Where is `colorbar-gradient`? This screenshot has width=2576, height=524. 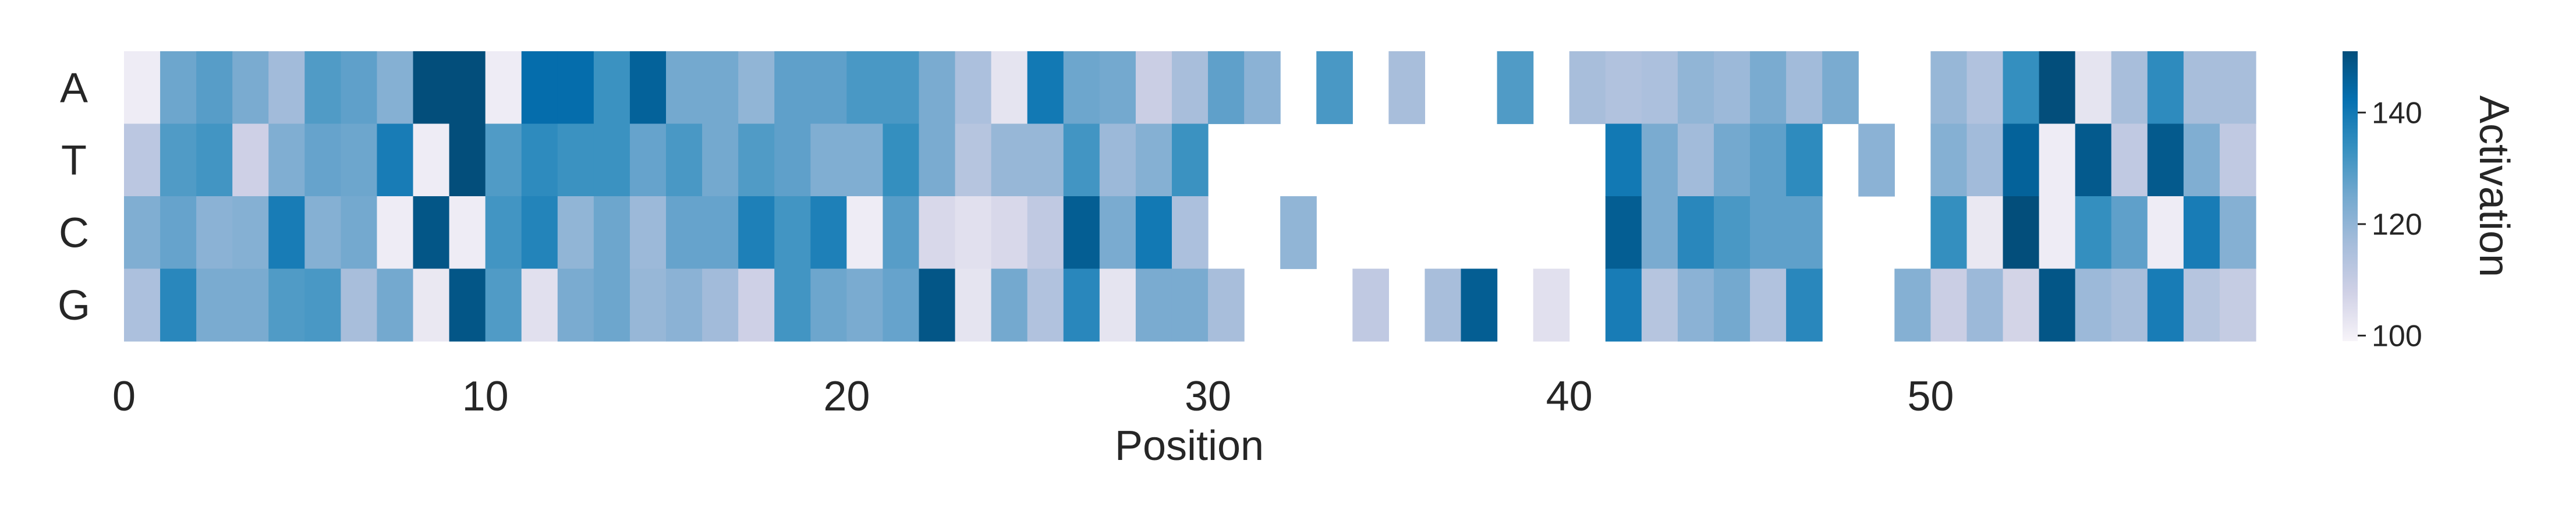 colorbar-gradient is located at coordinates (2350, 196).